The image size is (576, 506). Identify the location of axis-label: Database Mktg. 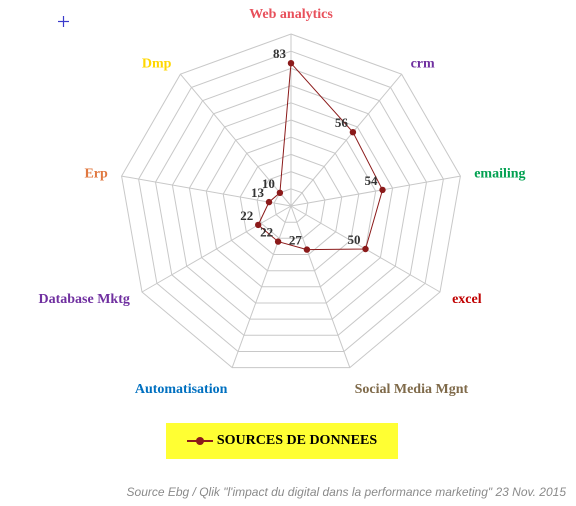
(84, 299).